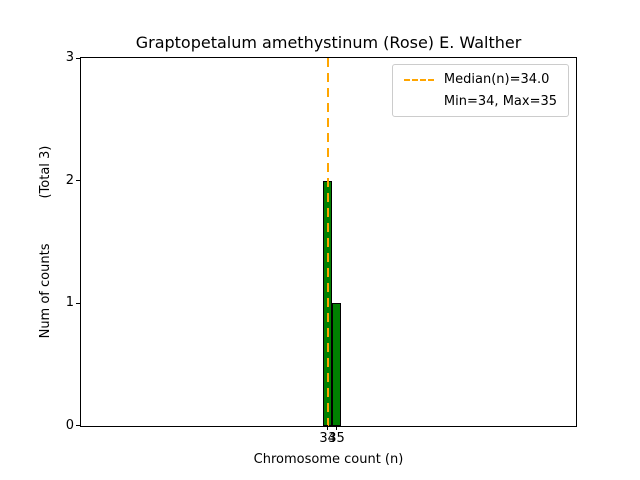 This screenshot has height=480, width=640. What do you see at coordinates (419, 102) in the screenshot?
I see `empty-swatch` at bounding box center [419, 102].